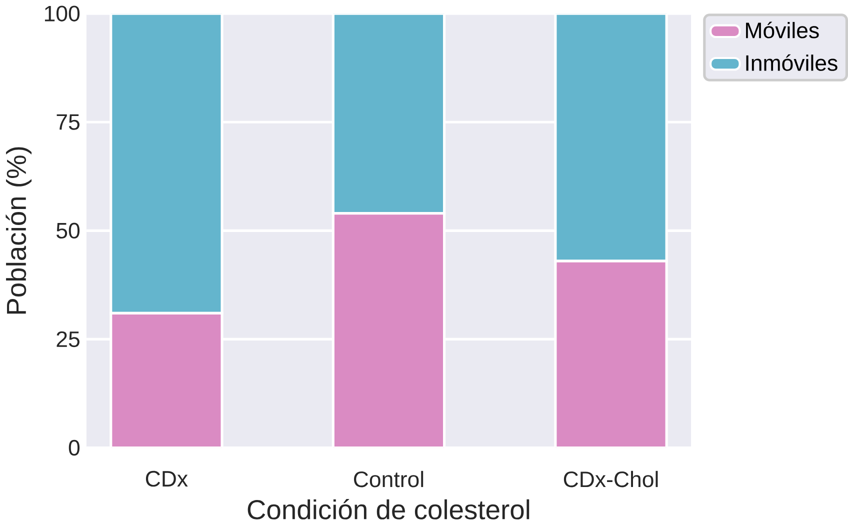  Describe the element at coordinates (62, 14) in the screenshot. I see `y-tick-label: 100` at that location.